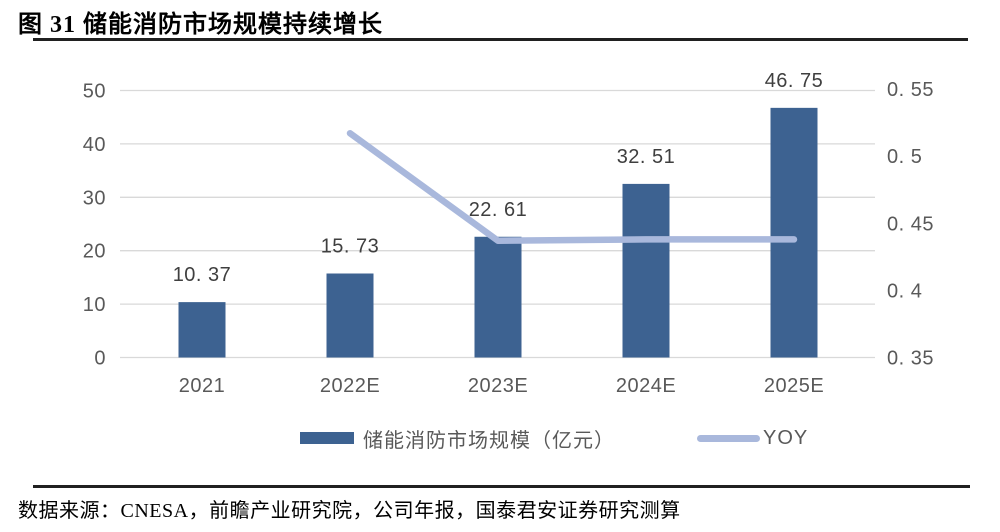  What do you see at coordinates (350, 386) in the screenshot?
I see `x-axis-label: 2022E` at bounding box center [350, 386].